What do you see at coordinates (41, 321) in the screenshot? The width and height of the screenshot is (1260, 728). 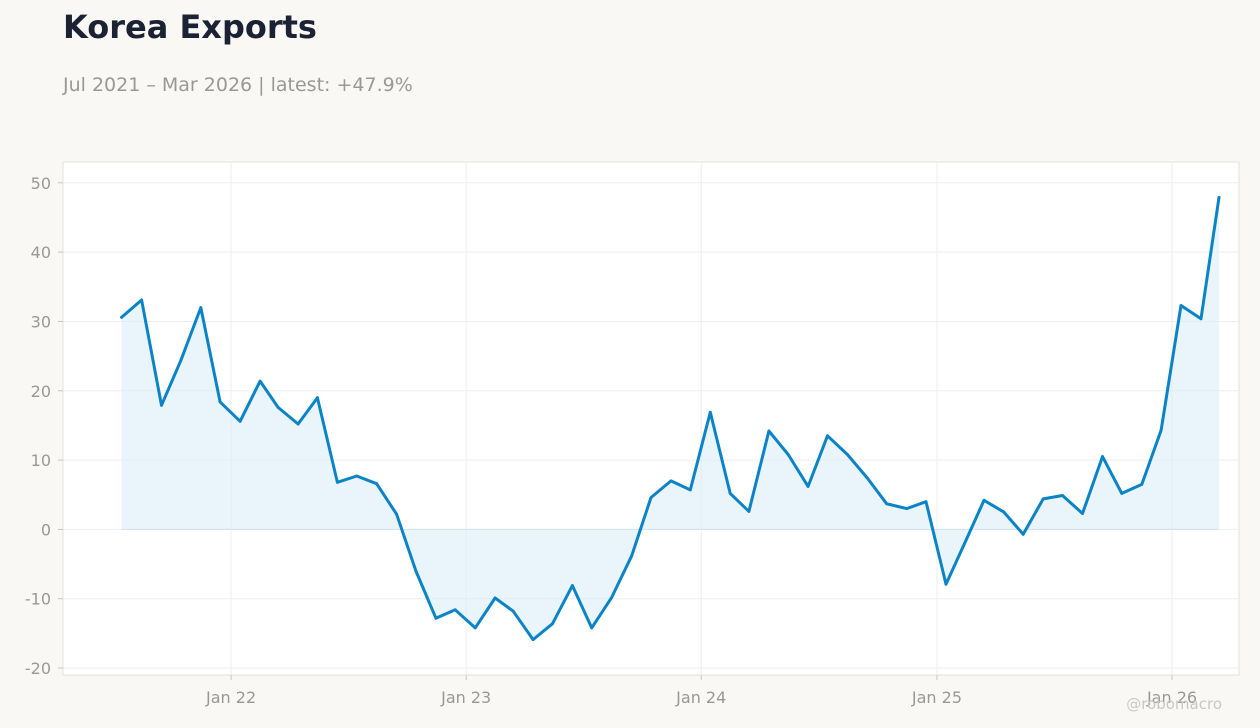 I see `y-tick-label: 30` at bounding box center [41, 321].